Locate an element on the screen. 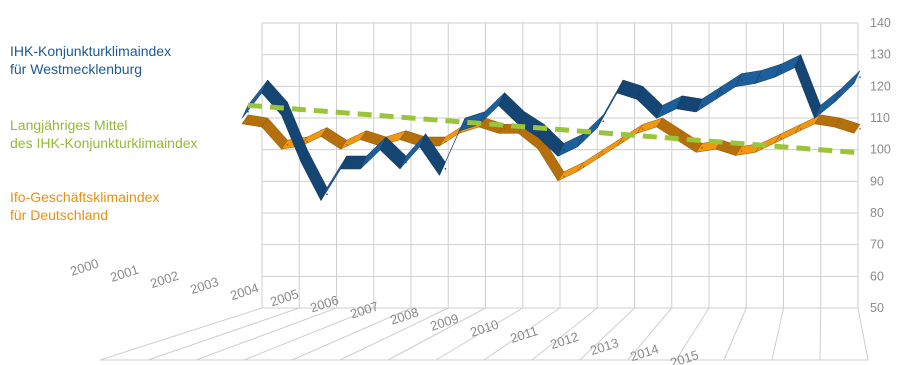 Image resolution: width=908 pixels, height=365 pixels. x-tick-label: 2012 is located at coordinates (564, 340).